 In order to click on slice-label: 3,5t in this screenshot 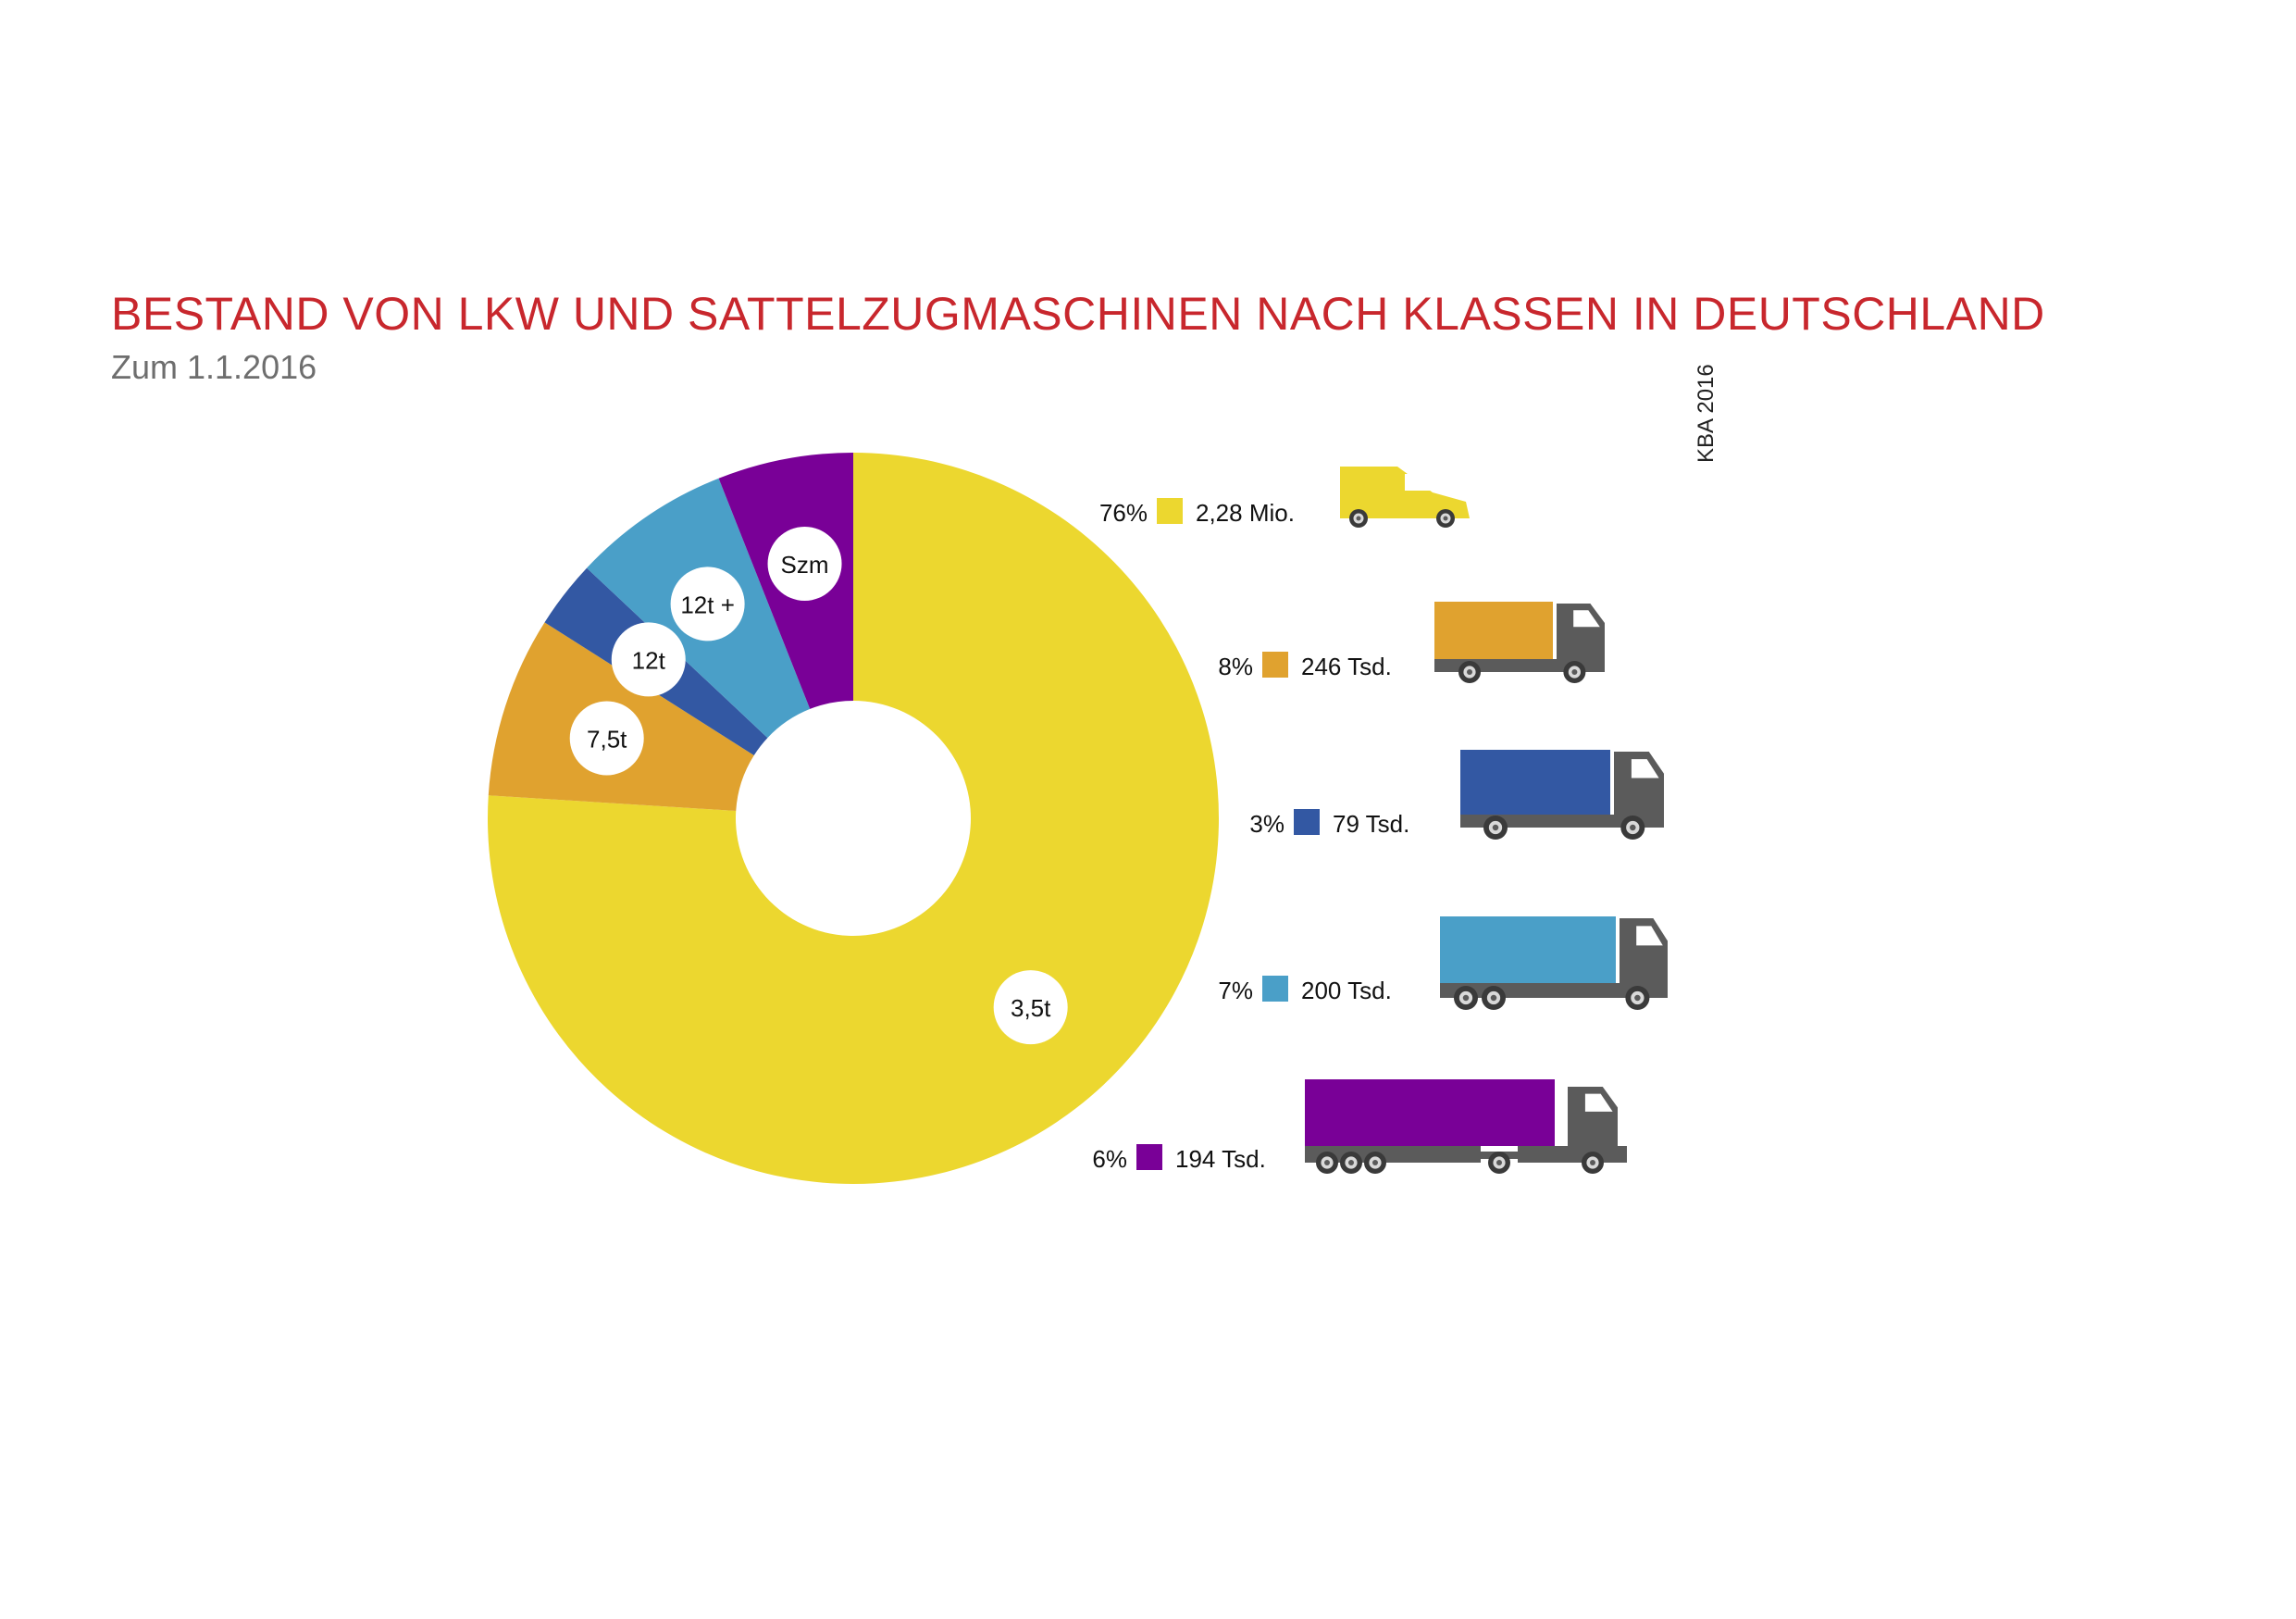, I will do `click(1031, 1008)`.